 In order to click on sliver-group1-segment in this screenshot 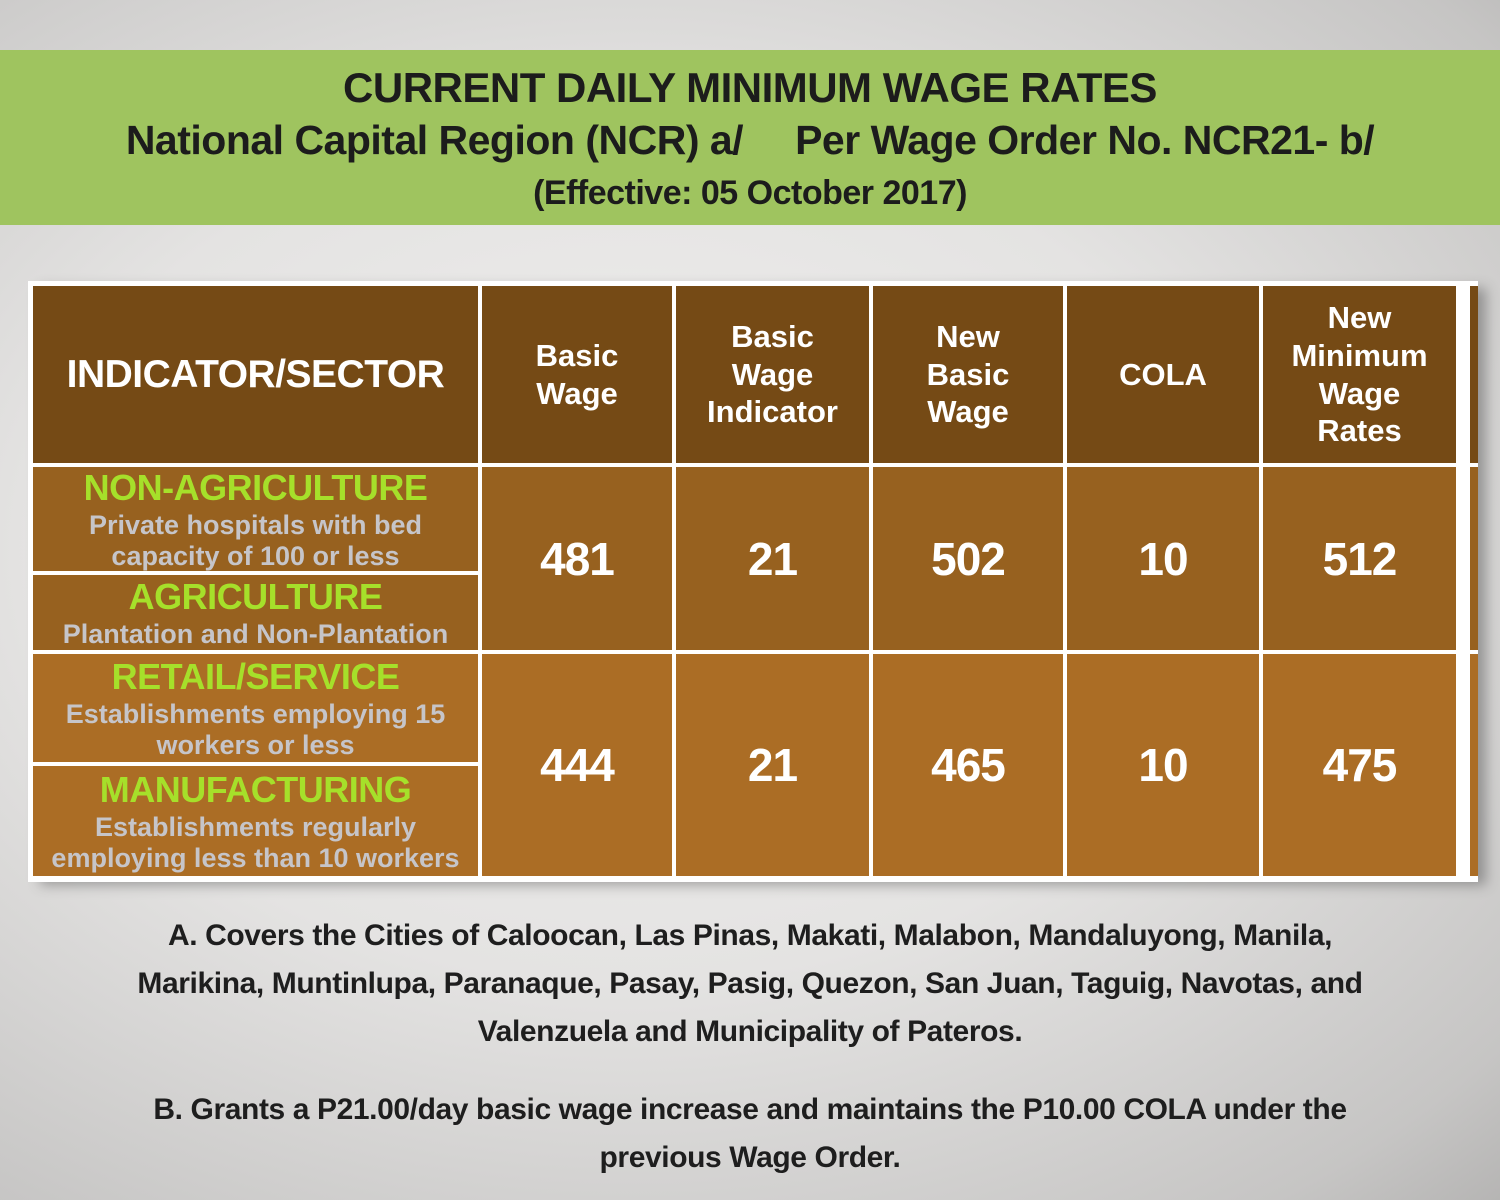, I will do `click(1474, 558)`.